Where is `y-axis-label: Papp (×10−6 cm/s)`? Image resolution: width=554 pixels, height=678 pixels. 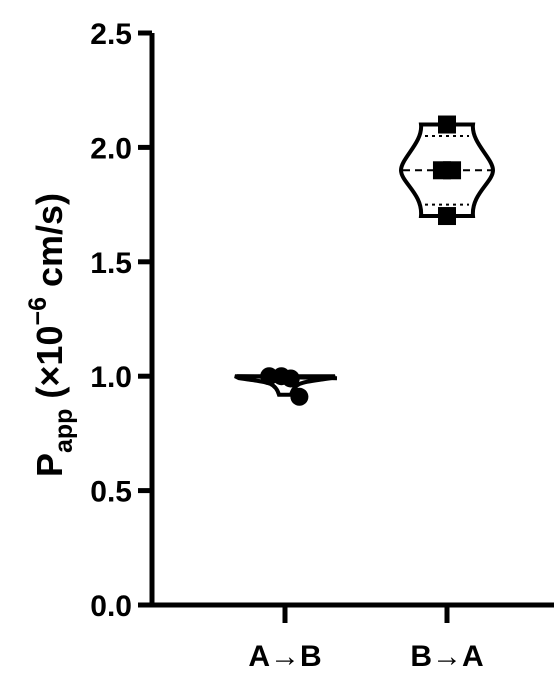 y-axis-label: Papp (×10−6 cm/s) is located at coordinates (51, 335).